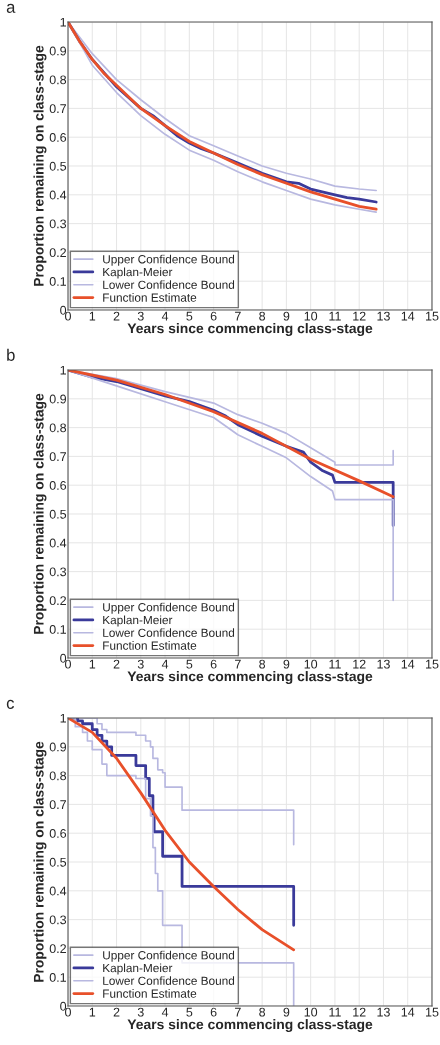  What do you see at coordinates (11, 354) in the screenshot?
I see `chart-title: b` at bounding box center [11, 354].